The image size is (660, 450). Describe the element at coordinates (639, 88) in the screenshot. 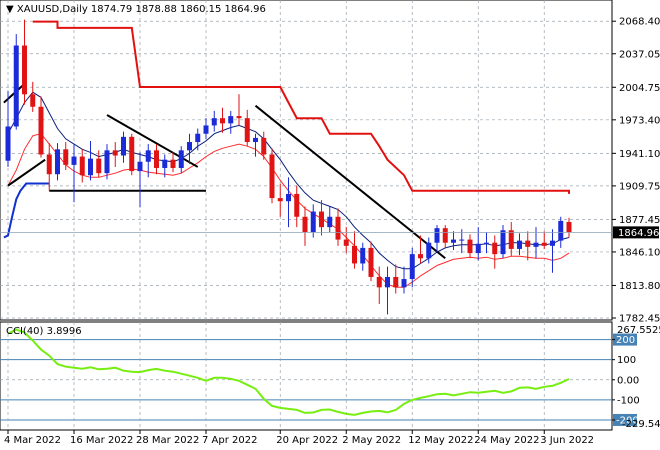

I see `price-tick-label: 2004.75` at that location.